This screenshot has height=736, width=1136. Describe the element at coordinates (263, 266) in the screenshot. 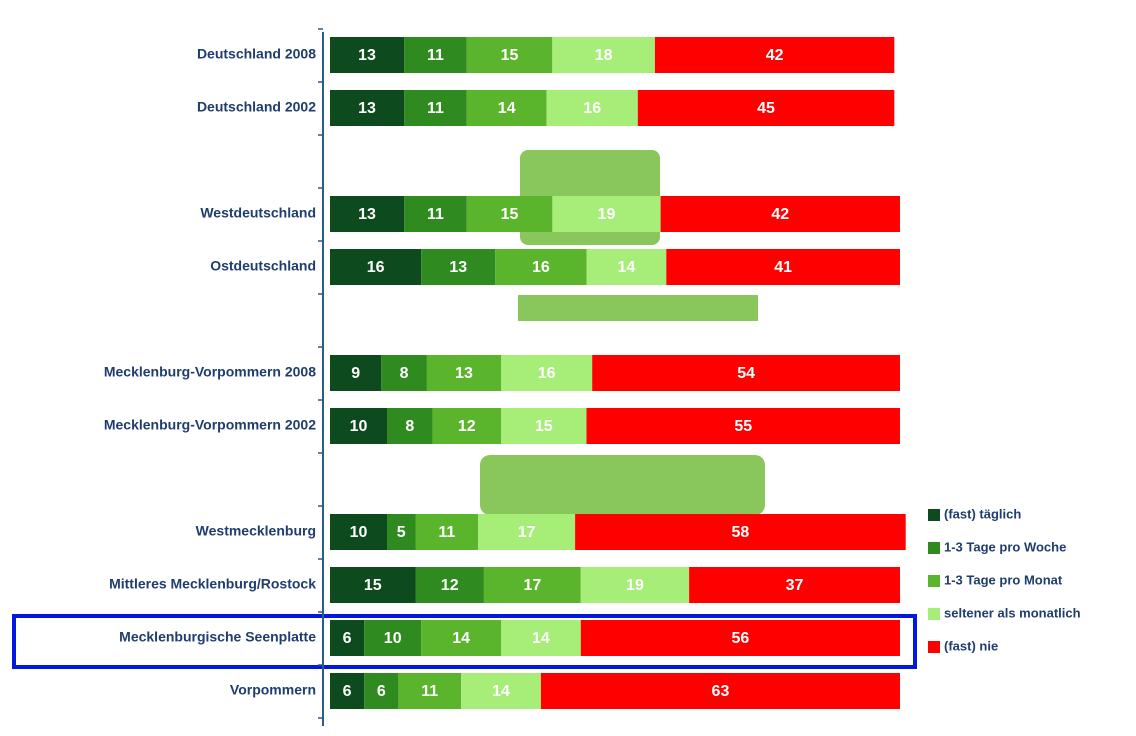

I see `category-label: Ostdeutschland` at that location.